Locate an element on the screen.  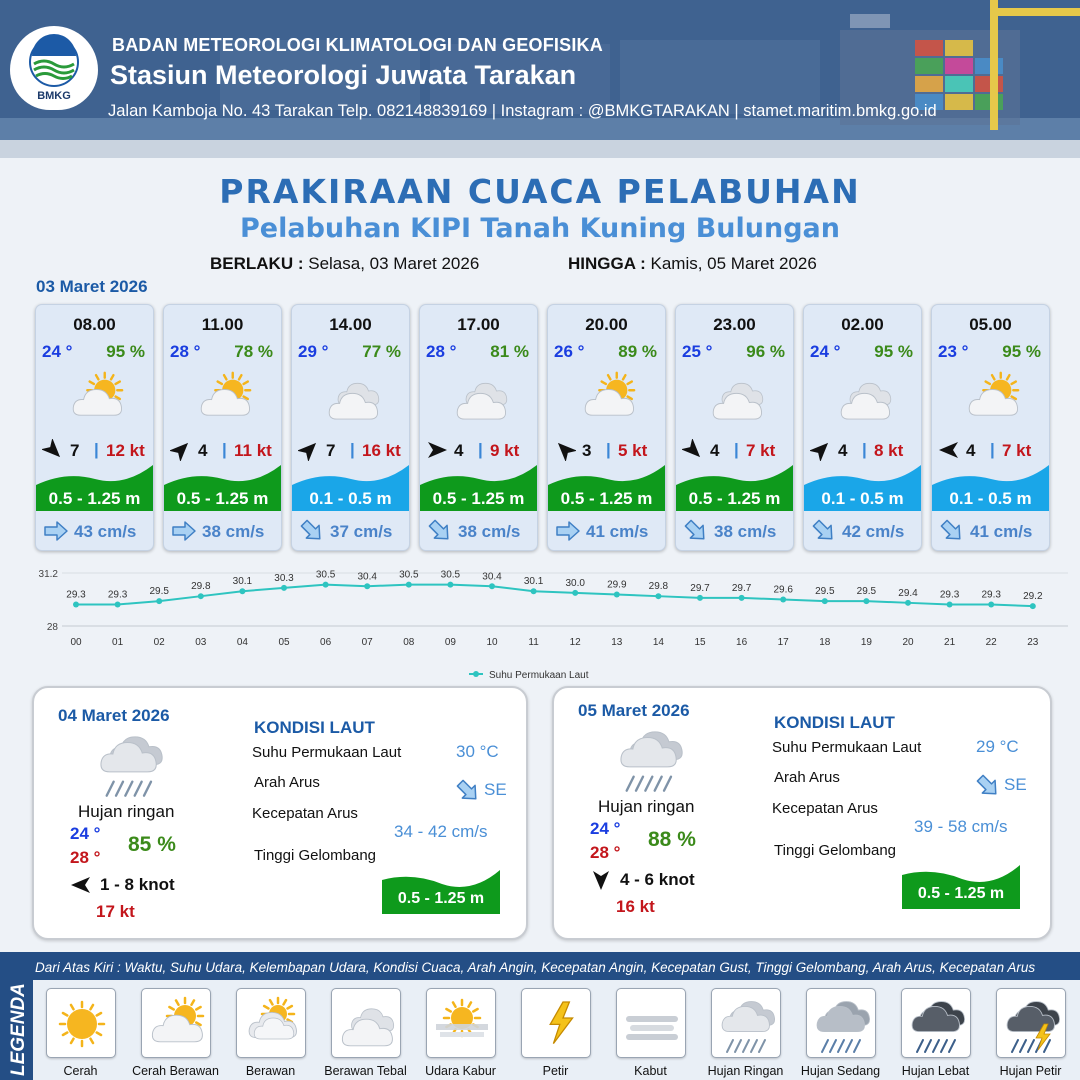
legend-item: Udara Kabur is located at coordinates (460, 1033).